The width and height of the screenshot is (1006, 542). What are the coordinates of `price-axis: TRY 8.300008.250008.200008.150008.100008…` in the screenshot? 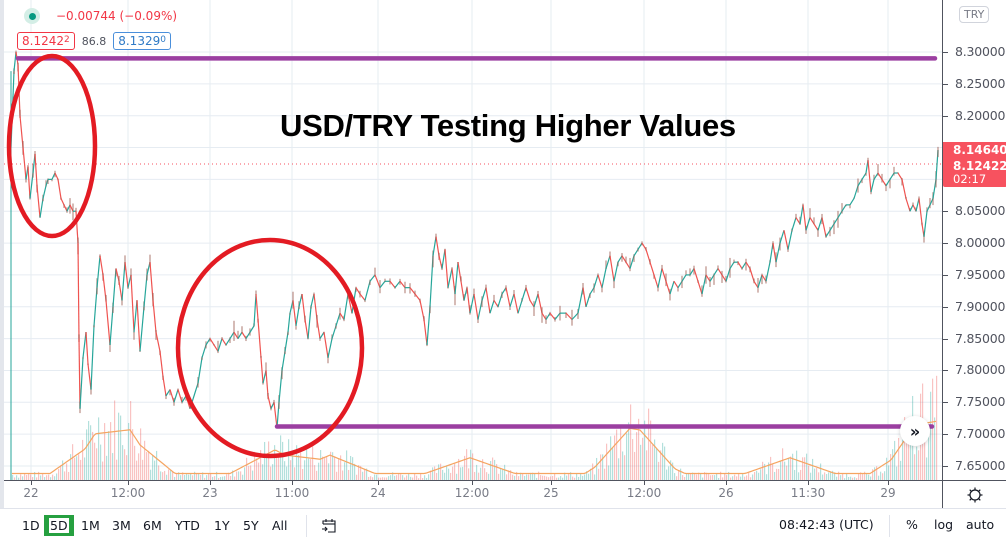 It's located at (974, 240).